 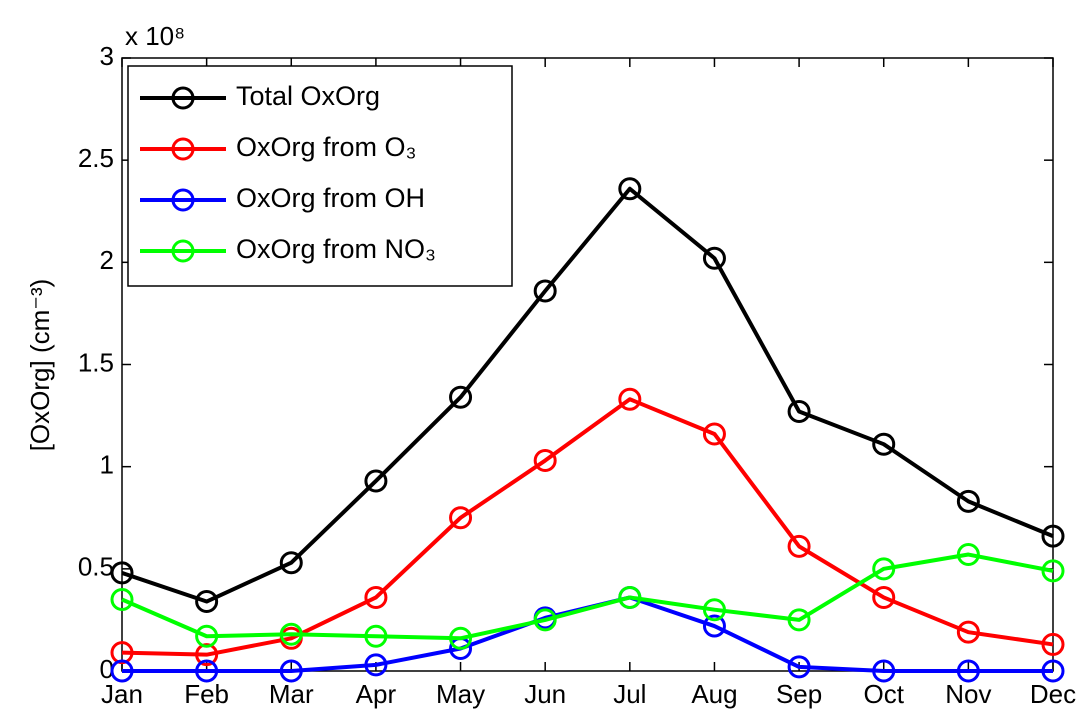 What do you see at coordinates (291, 694) in the screenshot?
I see `x-tick-label: Mar` at bounding box center [291, 694].